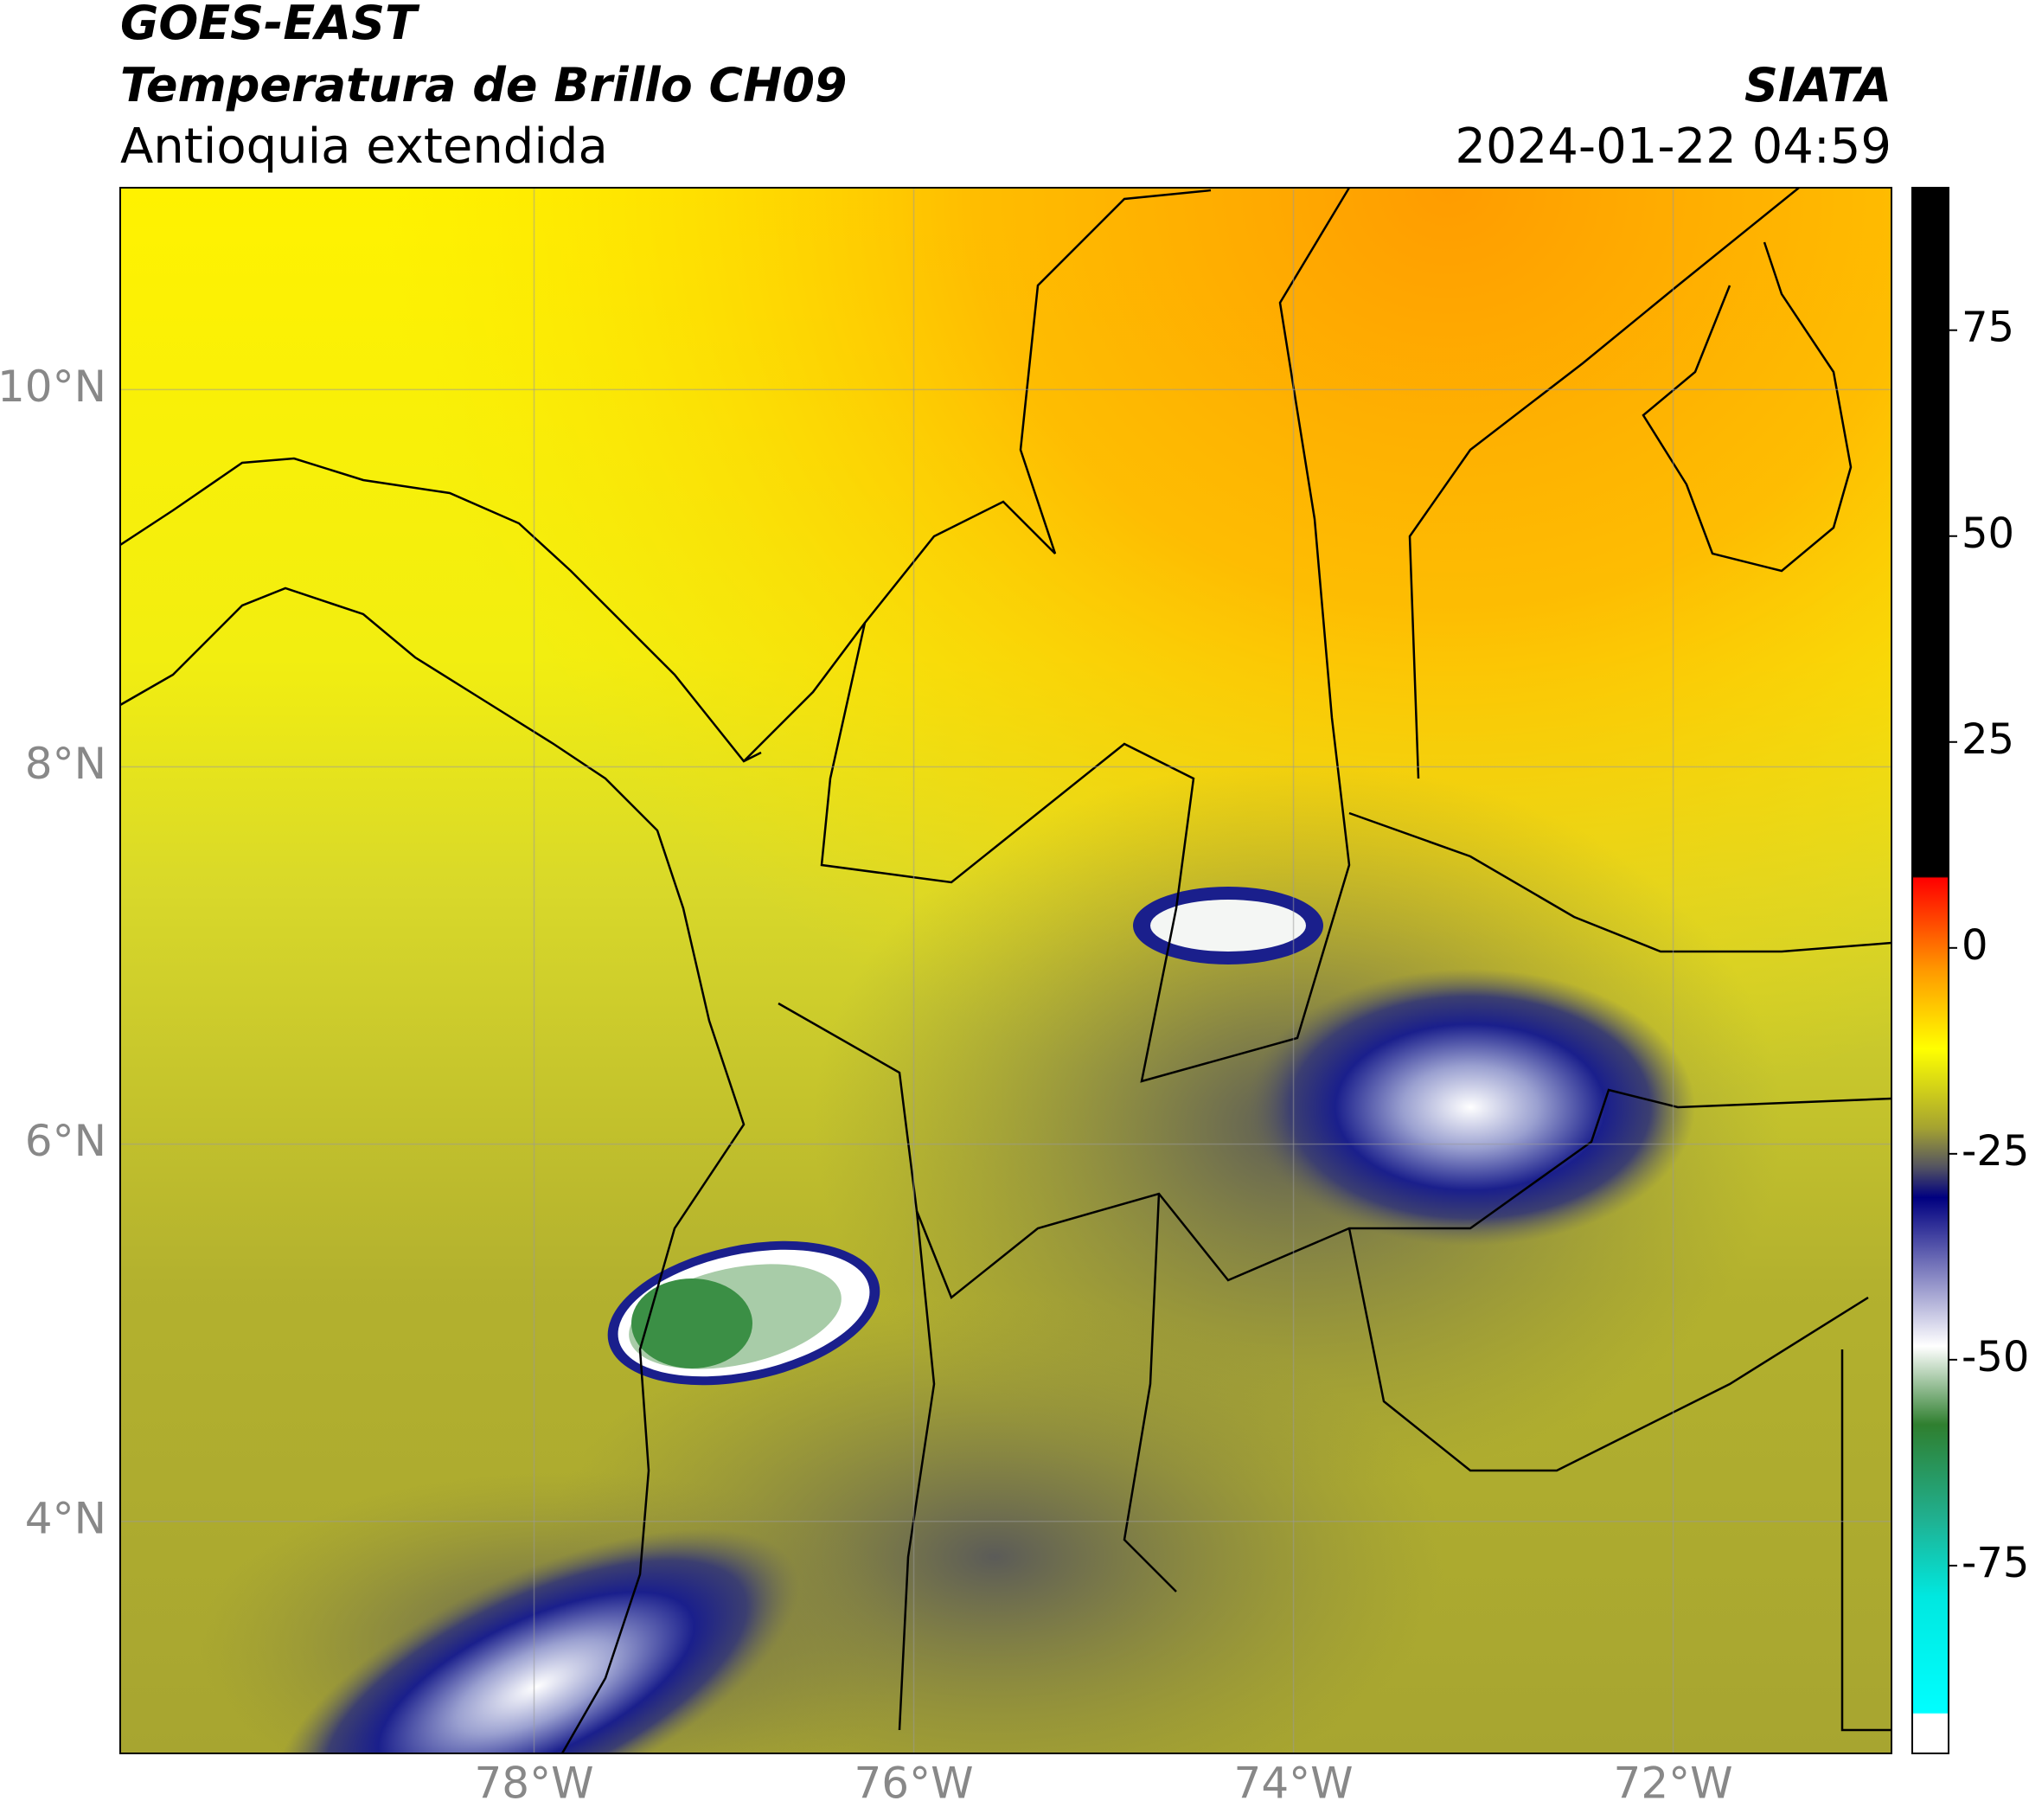 Image resolution: width=2029 pixels, height=1820 pixels. What do you see at coordinates (1975, 945) in the screenshot?
I see `colorbar-tick-label: 0` at bounding box center [1975, 945].